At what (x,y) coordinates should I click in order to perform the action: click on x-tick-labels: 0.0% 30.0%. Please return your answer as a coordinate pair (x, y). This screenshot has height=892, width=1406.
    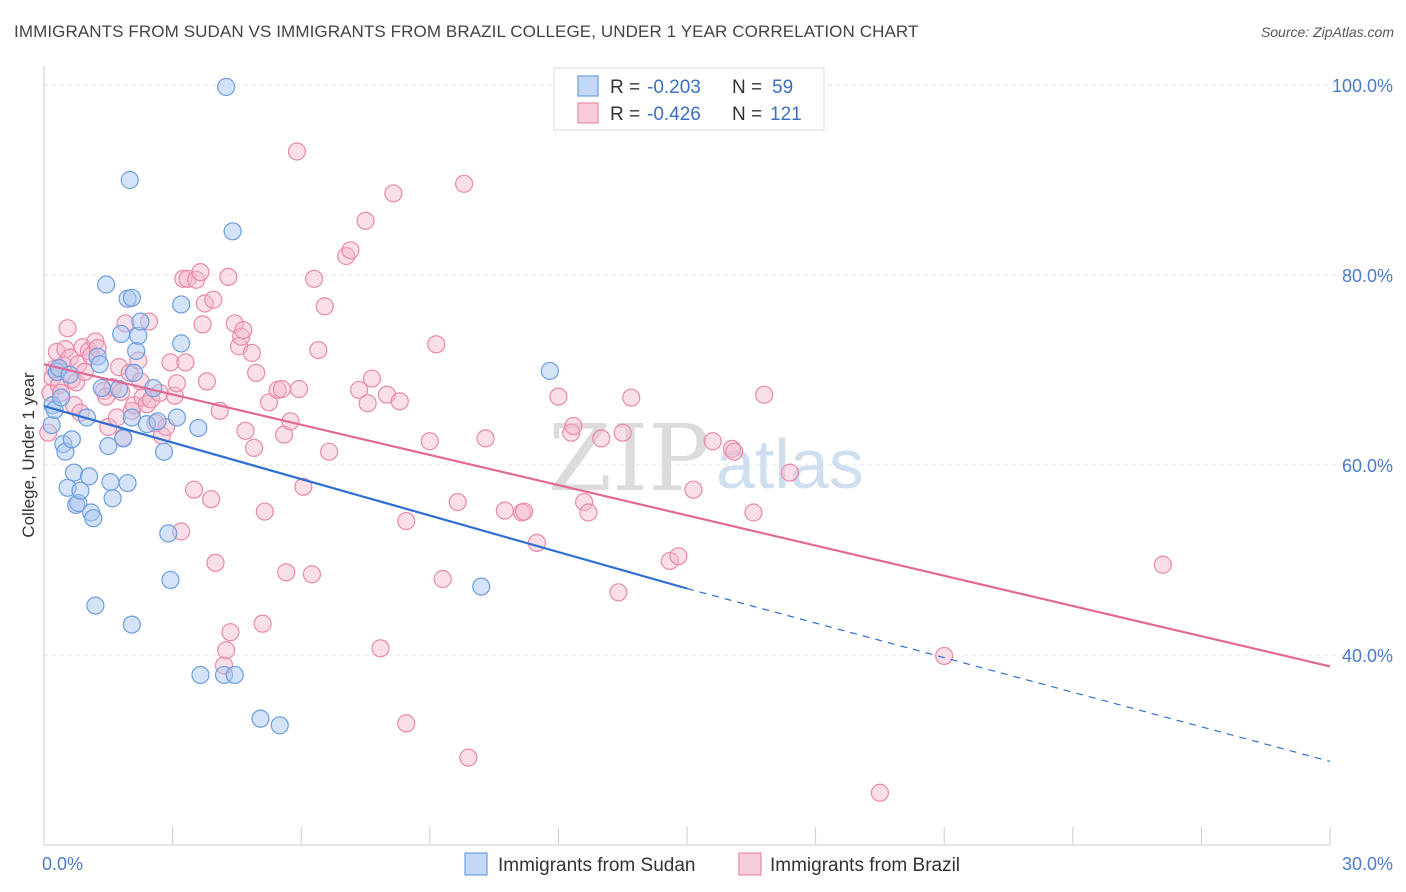
    Looking at the image, I should click on (717, 864).